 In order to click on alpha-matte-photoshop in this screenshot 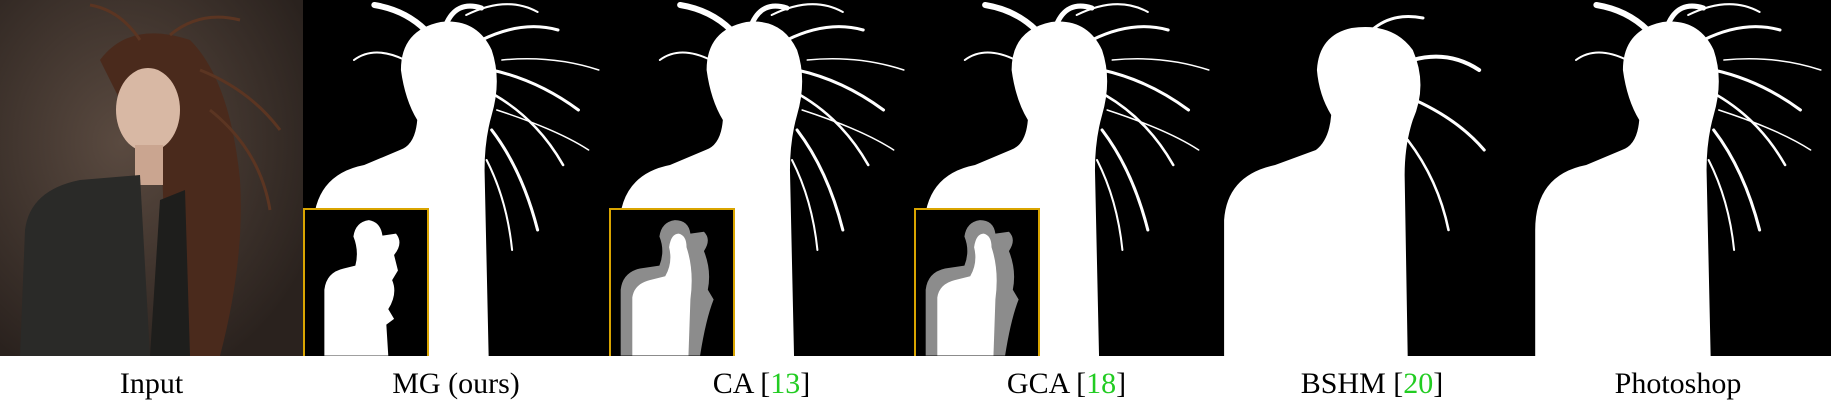, I will do `click(1678, 178)`.